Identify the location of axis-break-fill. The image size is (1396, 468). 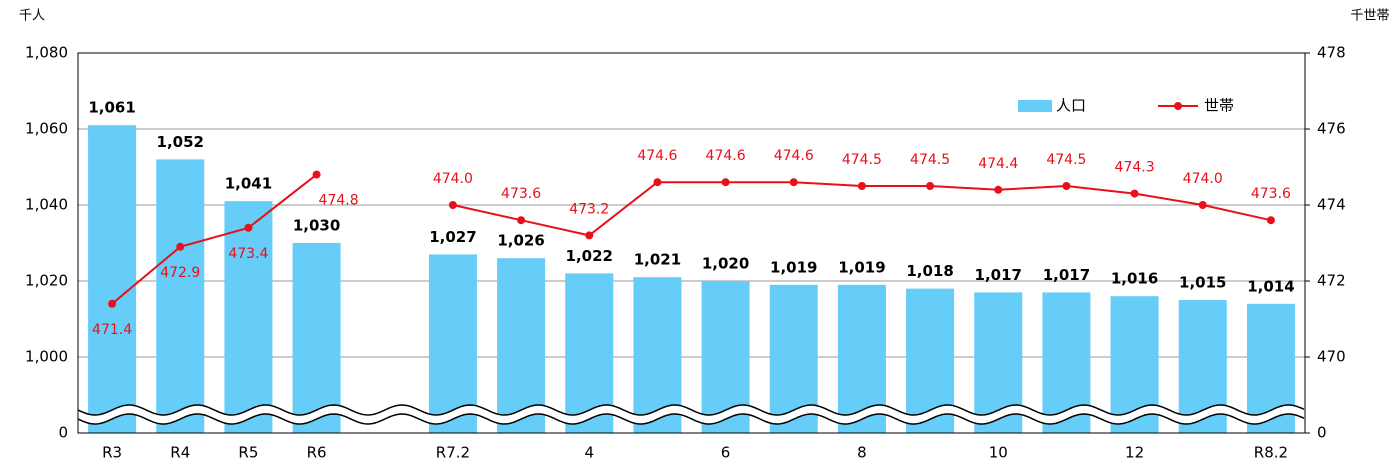
(691, 414).